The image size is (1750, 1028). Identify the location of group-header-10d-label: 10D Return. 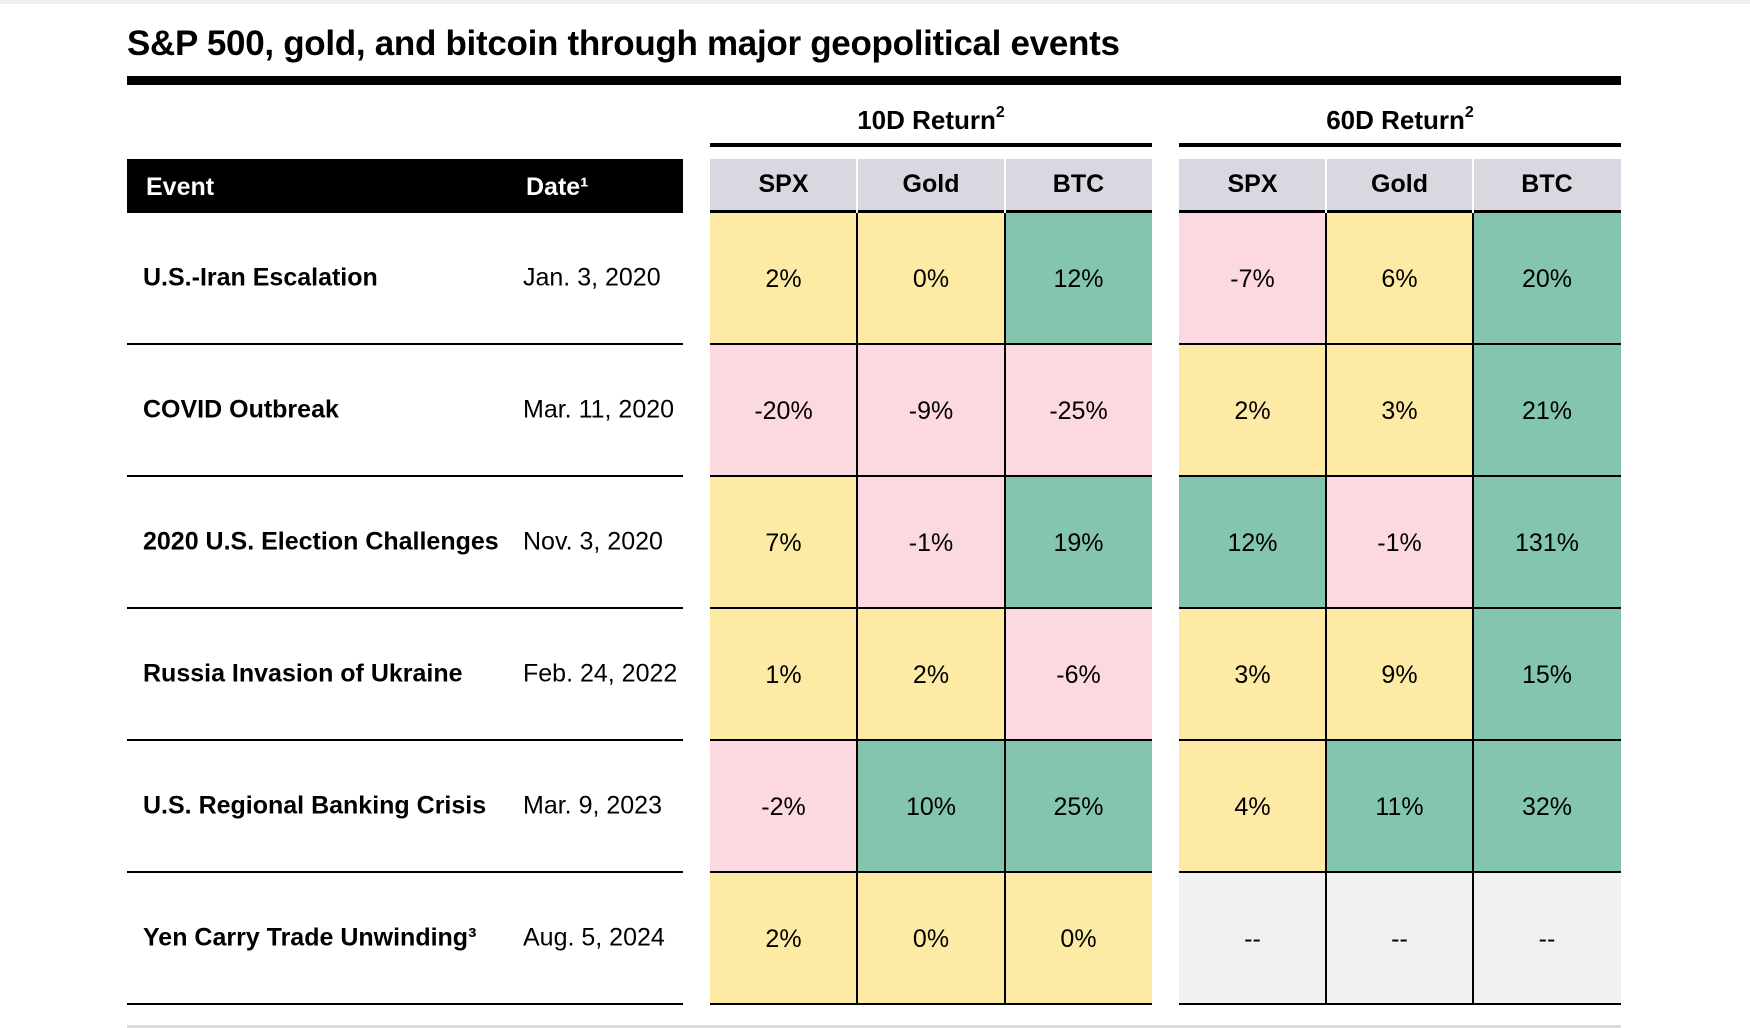
(926, 120).